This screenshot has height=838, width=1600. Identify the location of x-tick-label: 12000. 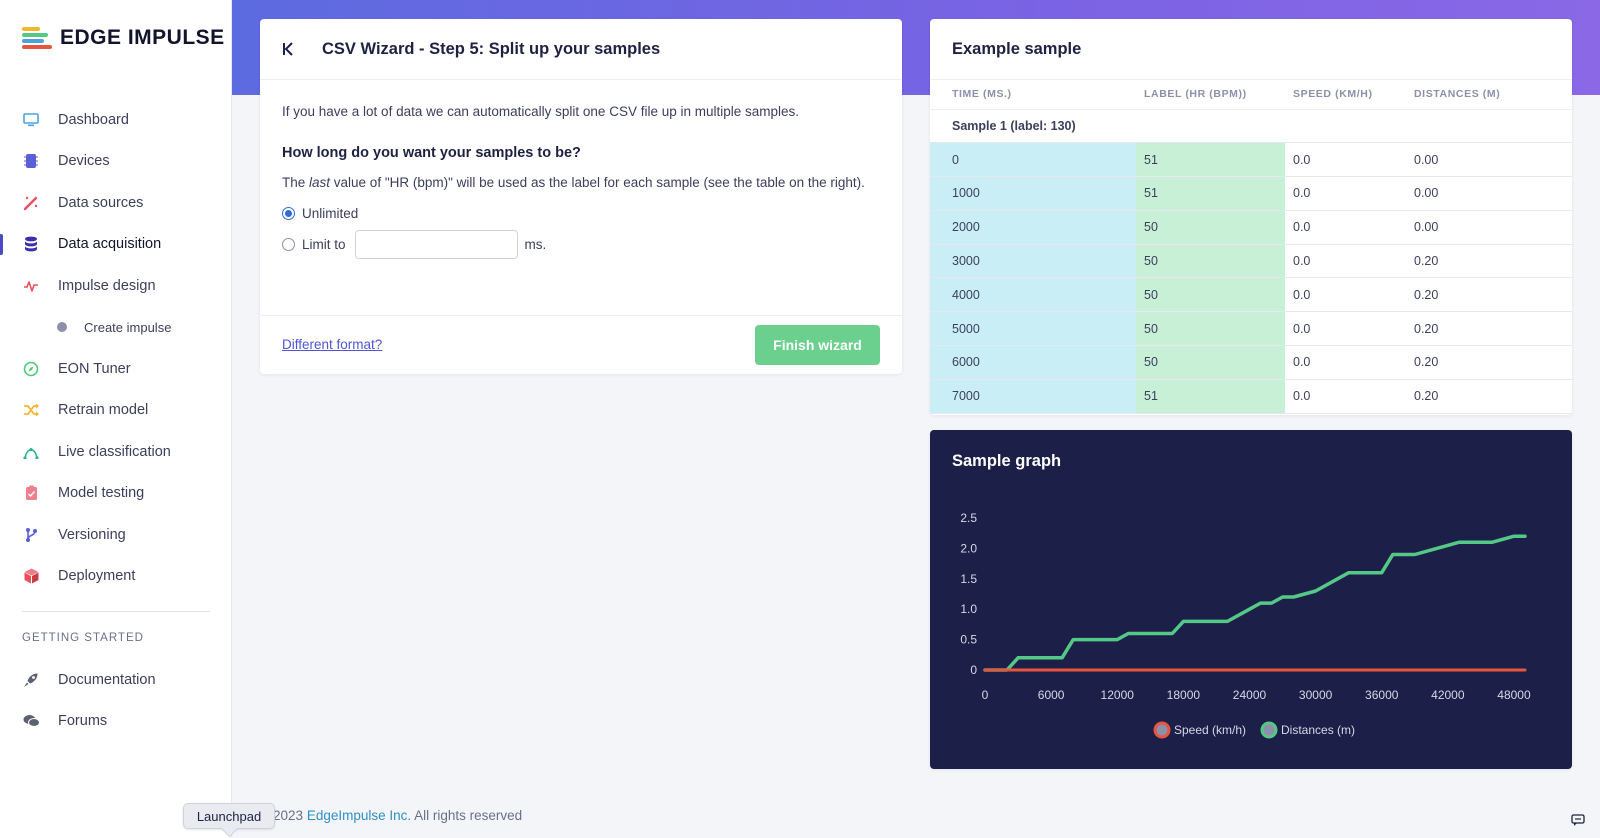
(1118, 695).